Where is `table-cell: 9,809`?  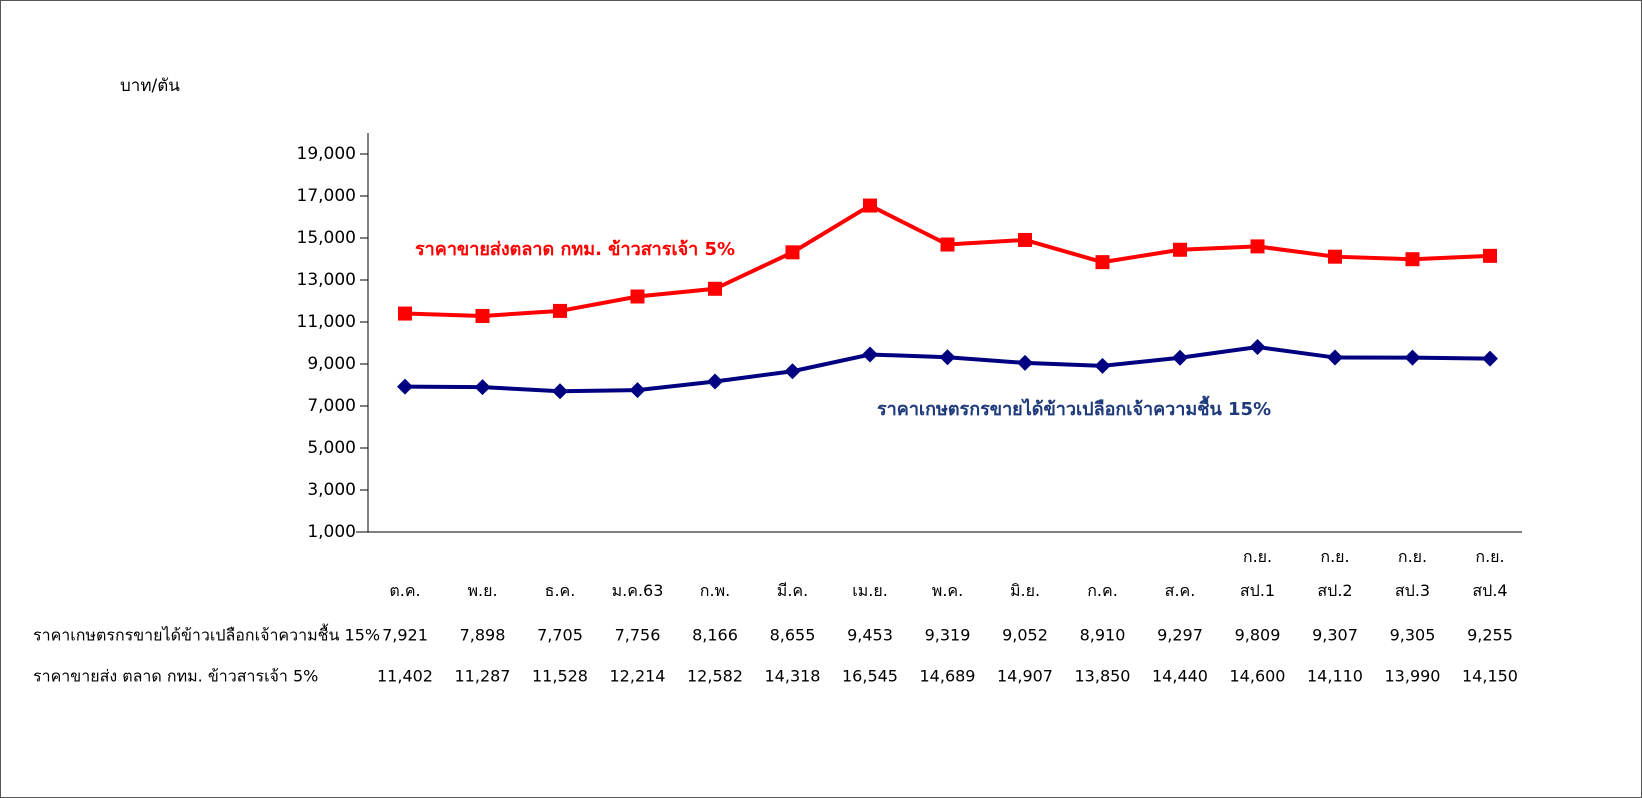
table-cell: 9,809 is located at coordinates (1258, 635).